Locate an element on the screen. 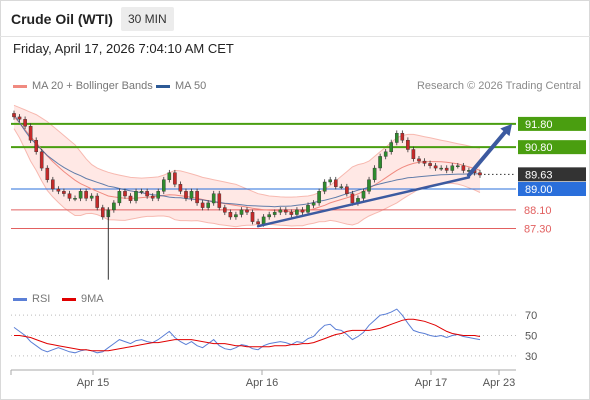 Image resolution: width=590 pixels, height=400 pixels. legend-label-ma20: MA 20 + Bollinger Bands is located at coordinates (92, 86).